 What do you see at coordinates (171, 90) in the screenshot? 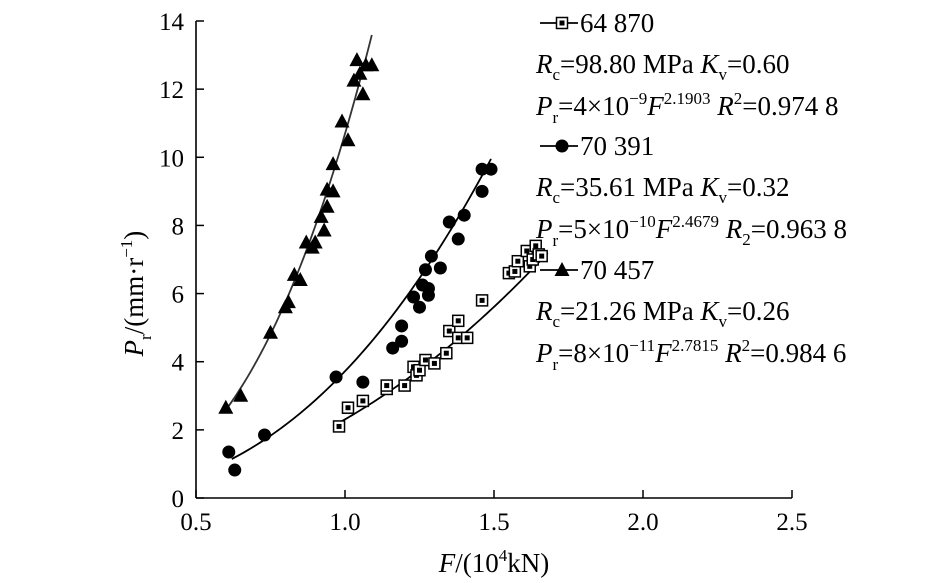
I see `y-tick-label: 12` at bounding box center [171, 90].